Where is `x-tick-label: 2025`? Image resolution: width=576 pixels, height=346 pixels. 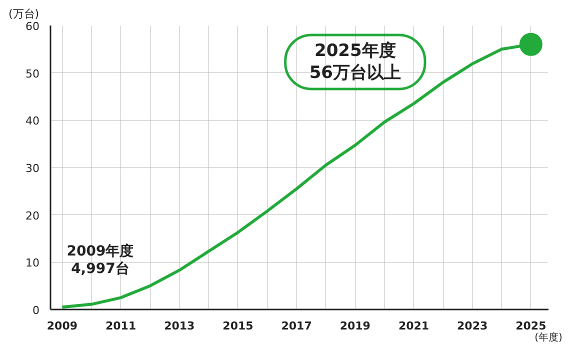
x-tick-label: 2025 is located at coordinates (531, 326).